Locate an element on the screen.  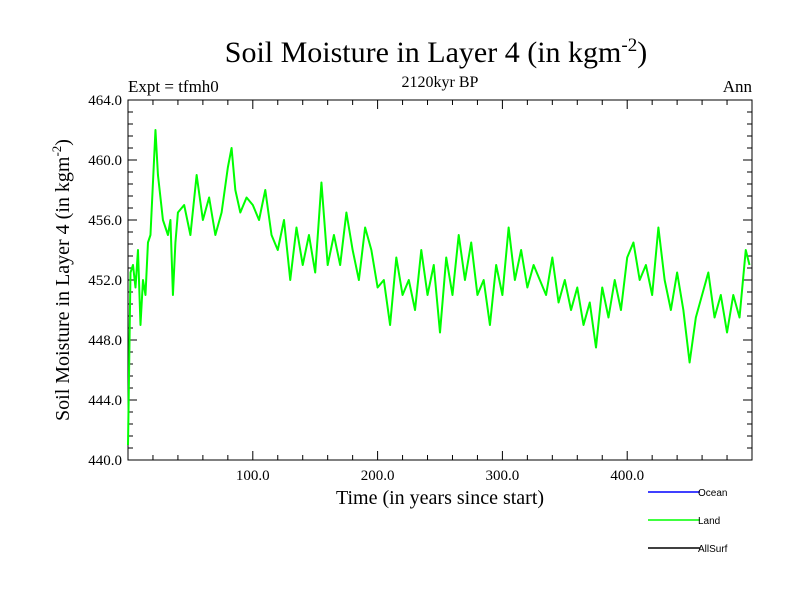
chart-subtitle: 2120kyr BP is located at coordinates (440, 82).